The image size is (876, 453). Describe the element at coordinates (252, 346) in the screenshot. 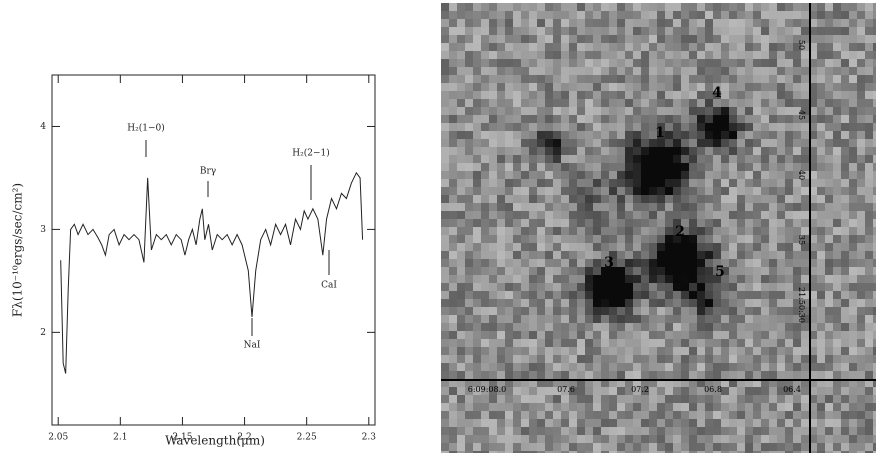

I see `annotation: NaI` at that location.